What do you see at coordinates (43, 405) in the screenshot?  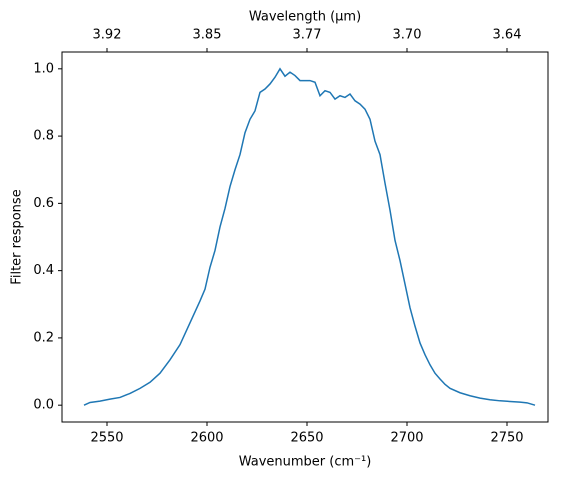 I see `y-tick-label: 0.0` at bounding box center [43, 405].